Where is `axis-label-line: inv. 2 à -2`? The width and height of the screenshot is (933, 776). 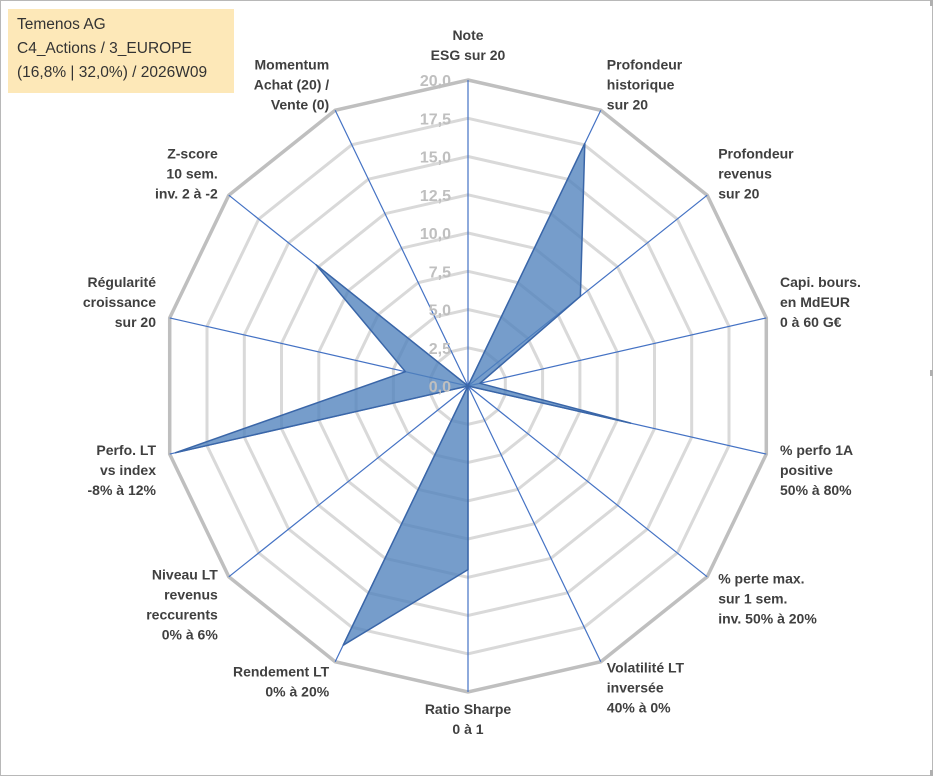 axis-label-line: inv. 2 à -2 is located at coordinates (186, 194).